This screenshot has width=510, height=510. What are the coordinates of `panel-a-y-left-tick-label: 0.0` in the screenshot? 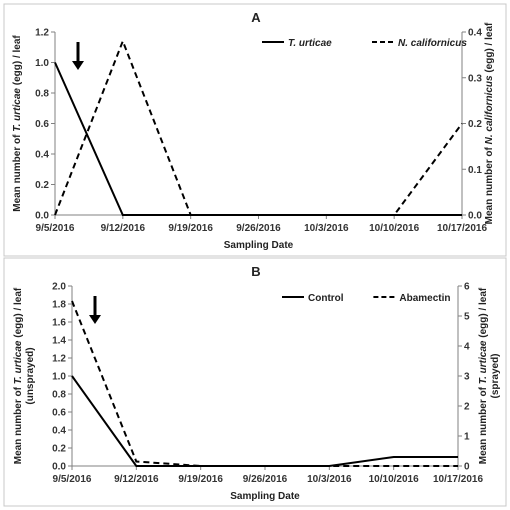 It's located at (42, 216).